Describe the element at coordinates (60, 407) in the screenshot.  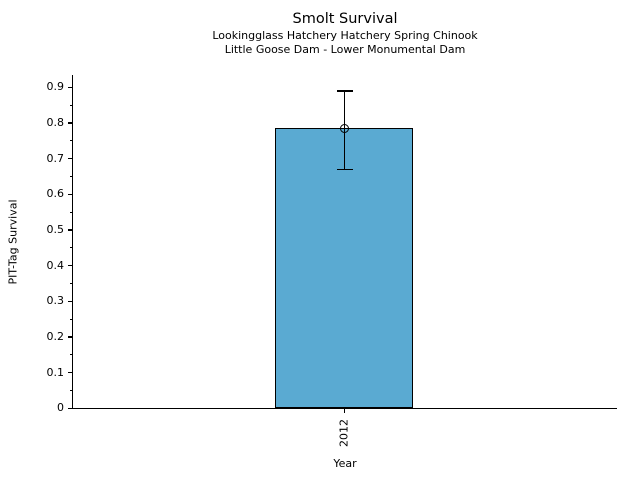
I see `y-tick-label: 0` at that location.